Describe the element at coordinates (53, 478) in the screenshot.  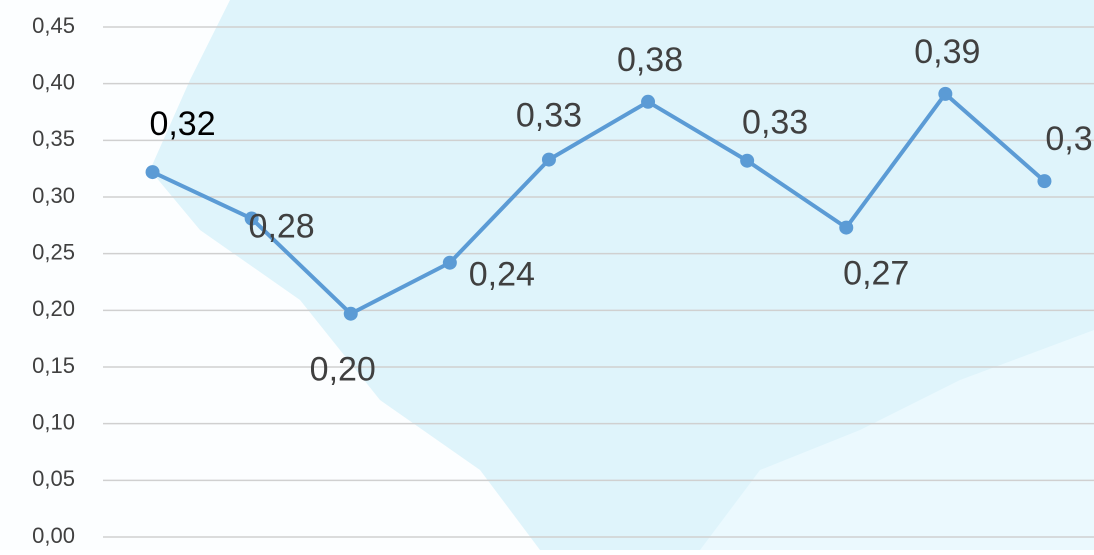
I see `y-tick-label: 0,05` at that location.